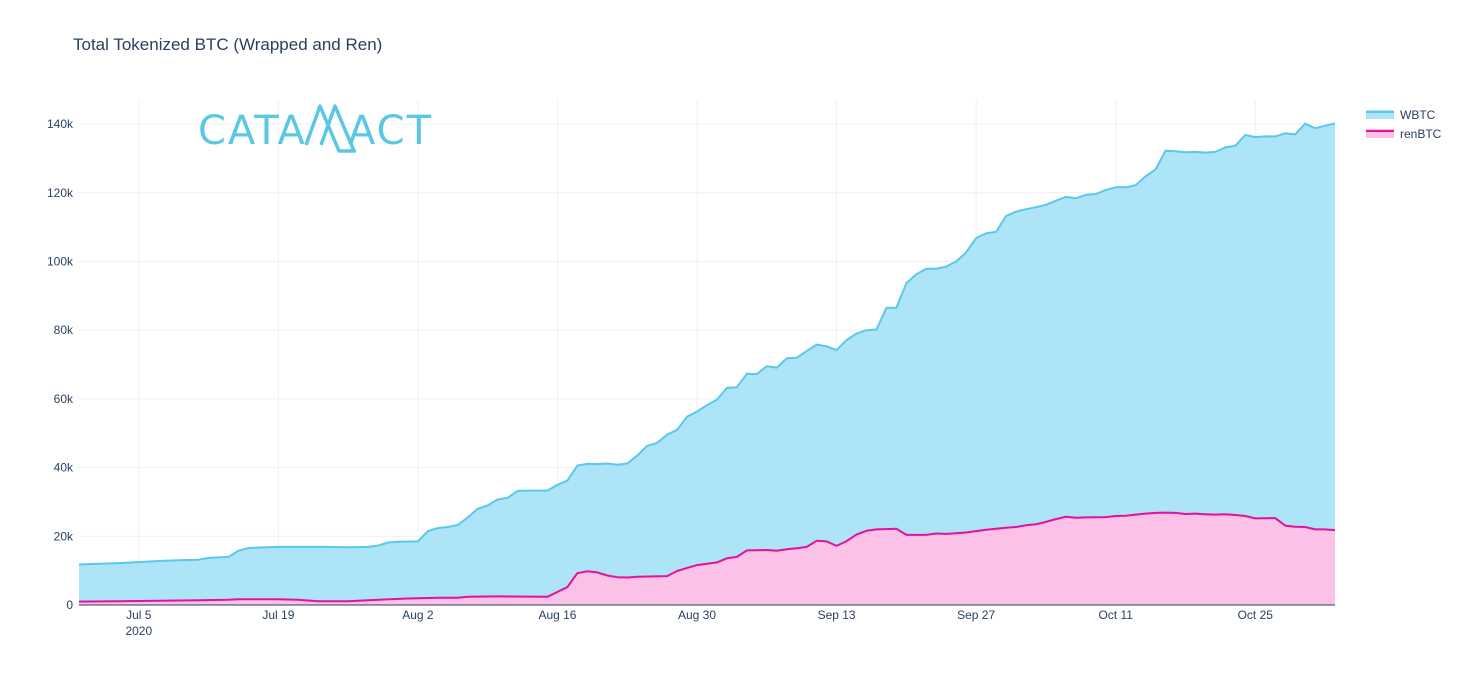 This screenshot has width=1459, height=686. I want to click on wbtc-legend-swatch, so click(1380, 114).